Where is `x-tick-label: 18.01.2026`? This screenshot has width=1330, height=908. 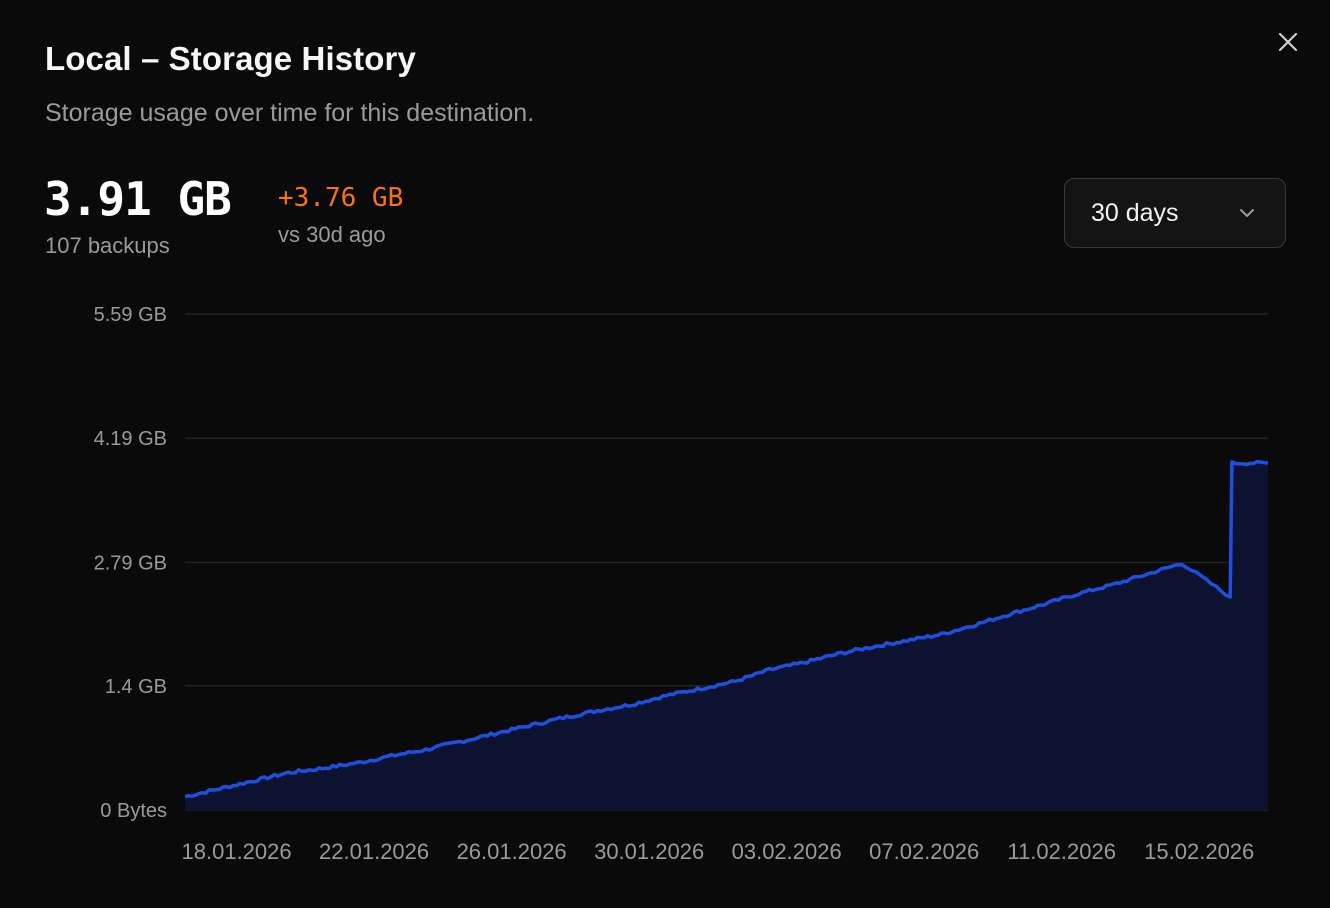
x-tick-label: 18.01.2026 is located at coordinates (237, 851).